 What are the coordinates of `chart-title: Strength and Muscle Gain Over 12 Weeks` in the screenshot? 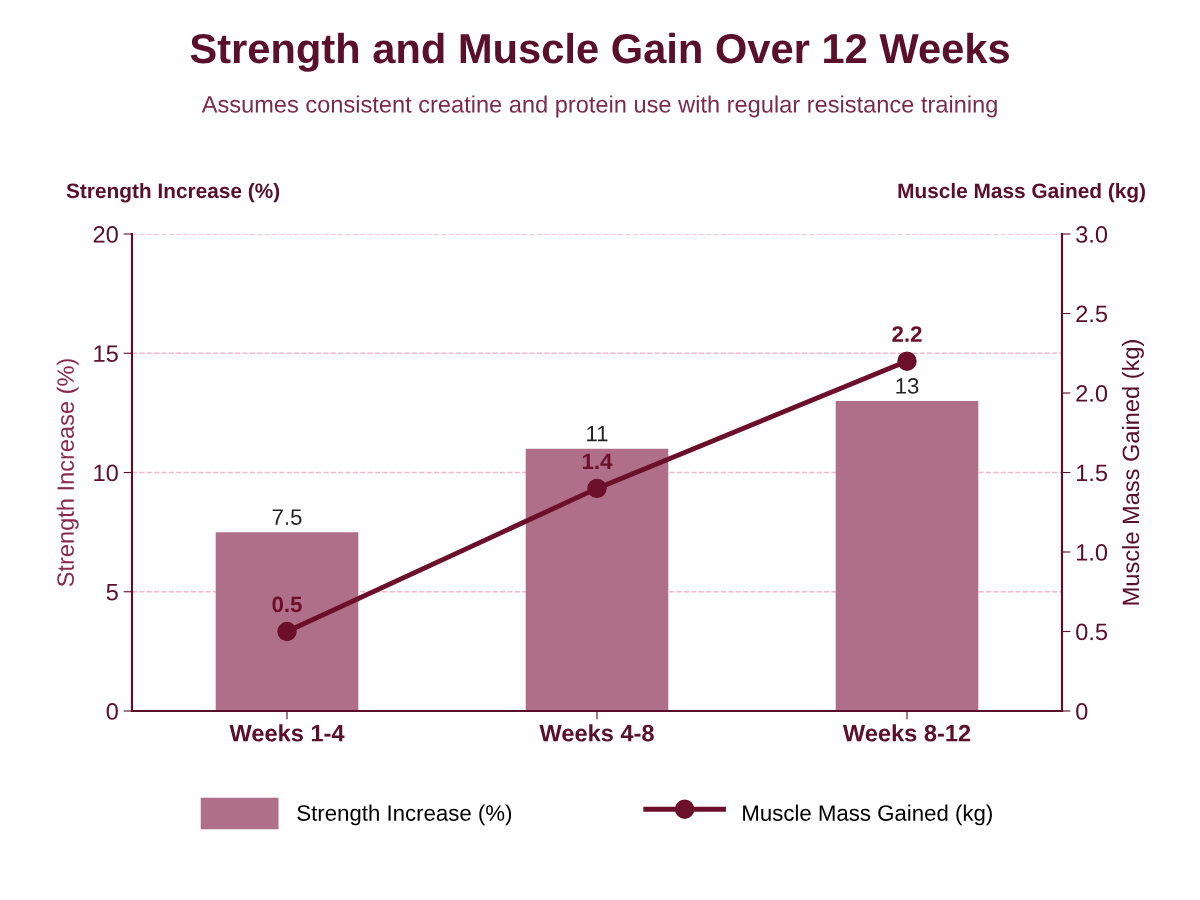 It's located at (599, 52).